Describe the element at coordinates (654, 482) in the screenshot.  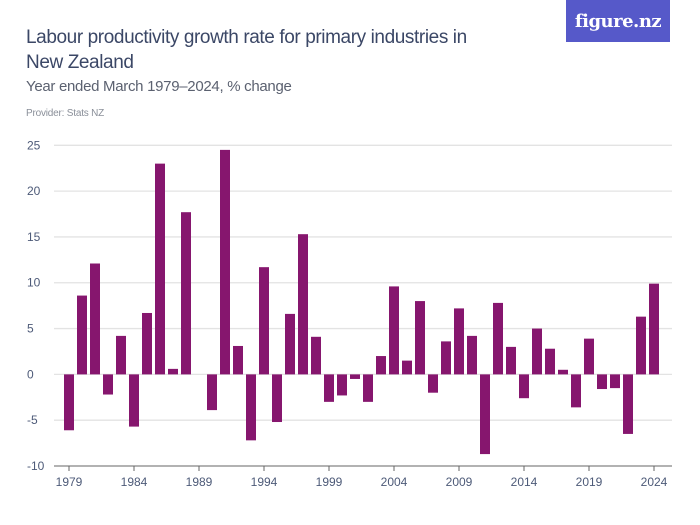
I see `x-tick-label: 2024` at that location.